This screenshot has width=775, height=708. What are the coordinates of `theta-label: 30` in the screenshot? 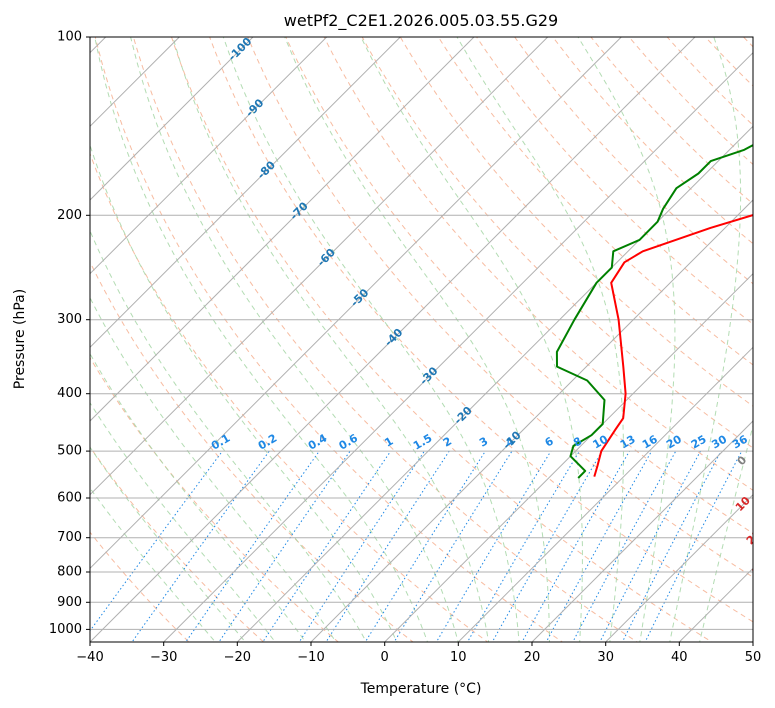 It's located at (760, 568).